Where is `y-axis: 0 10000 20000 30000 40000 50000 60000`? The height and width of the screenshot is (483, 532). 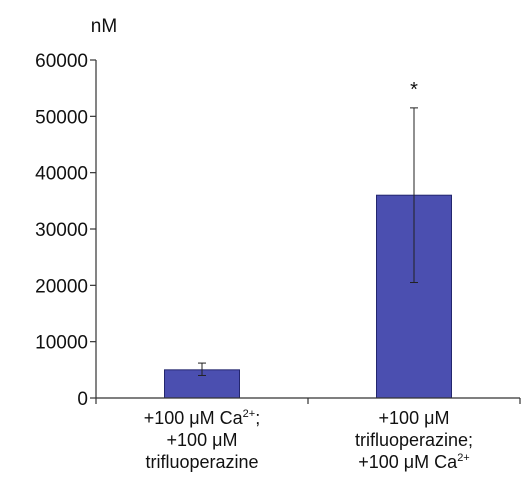 y-axis: 0 10000 20000 30000 40000 50000 60000 is located at coordinates (66, 230).